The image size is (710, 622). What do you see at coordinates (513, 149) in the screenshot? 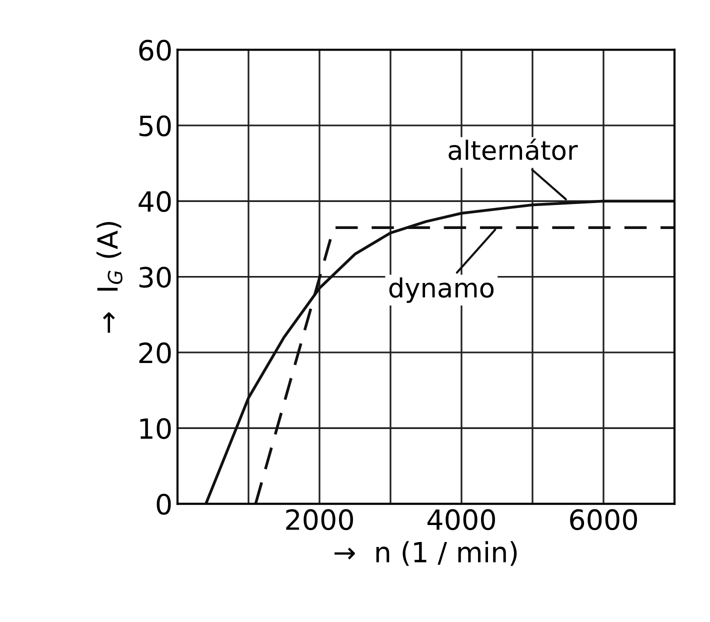
I see `annotation: alternátor` at bounding box center [513, 149].